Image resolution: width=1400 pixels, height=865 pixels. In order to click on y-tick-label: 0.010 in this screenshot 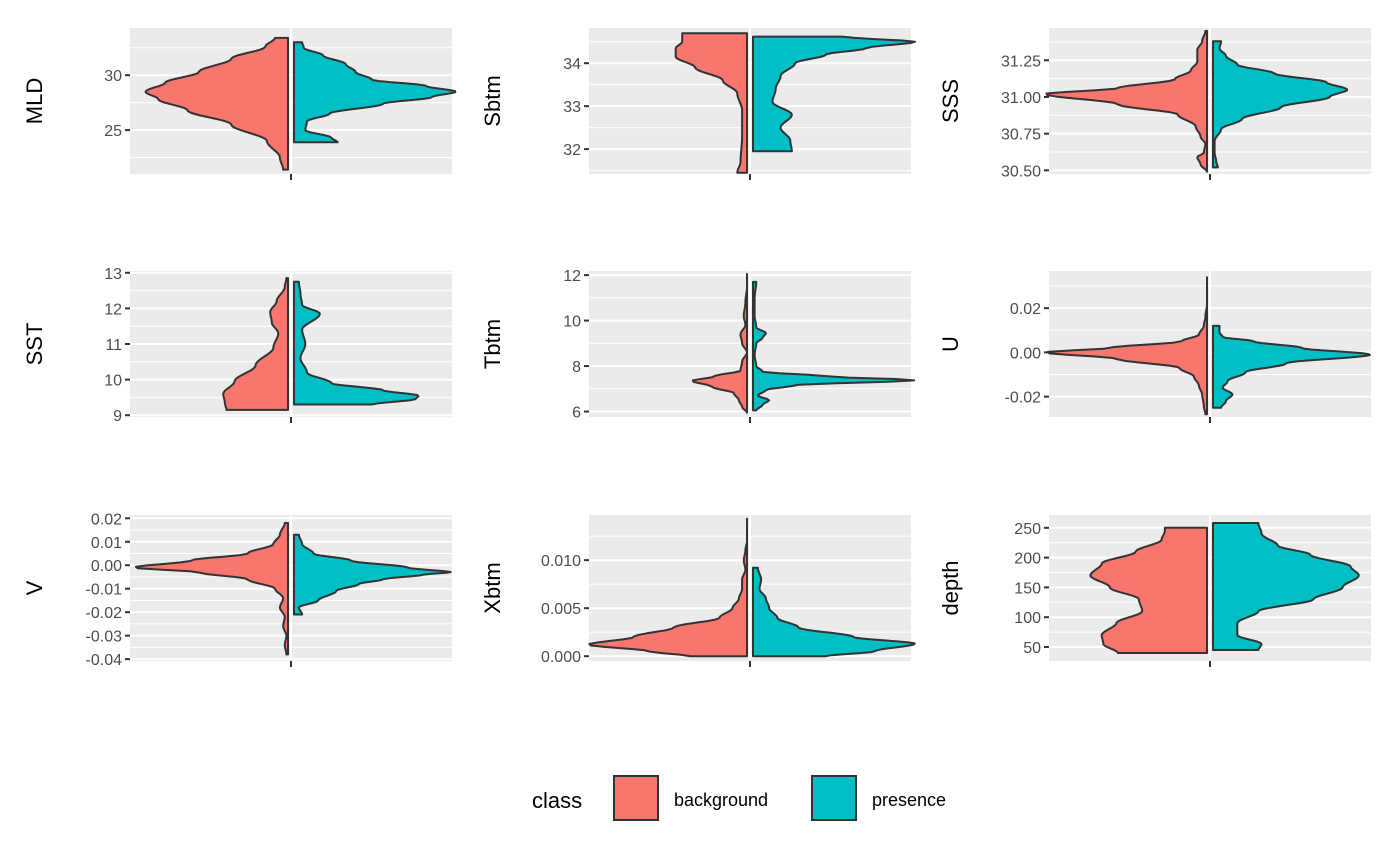, I will do `click(561, 561)`.